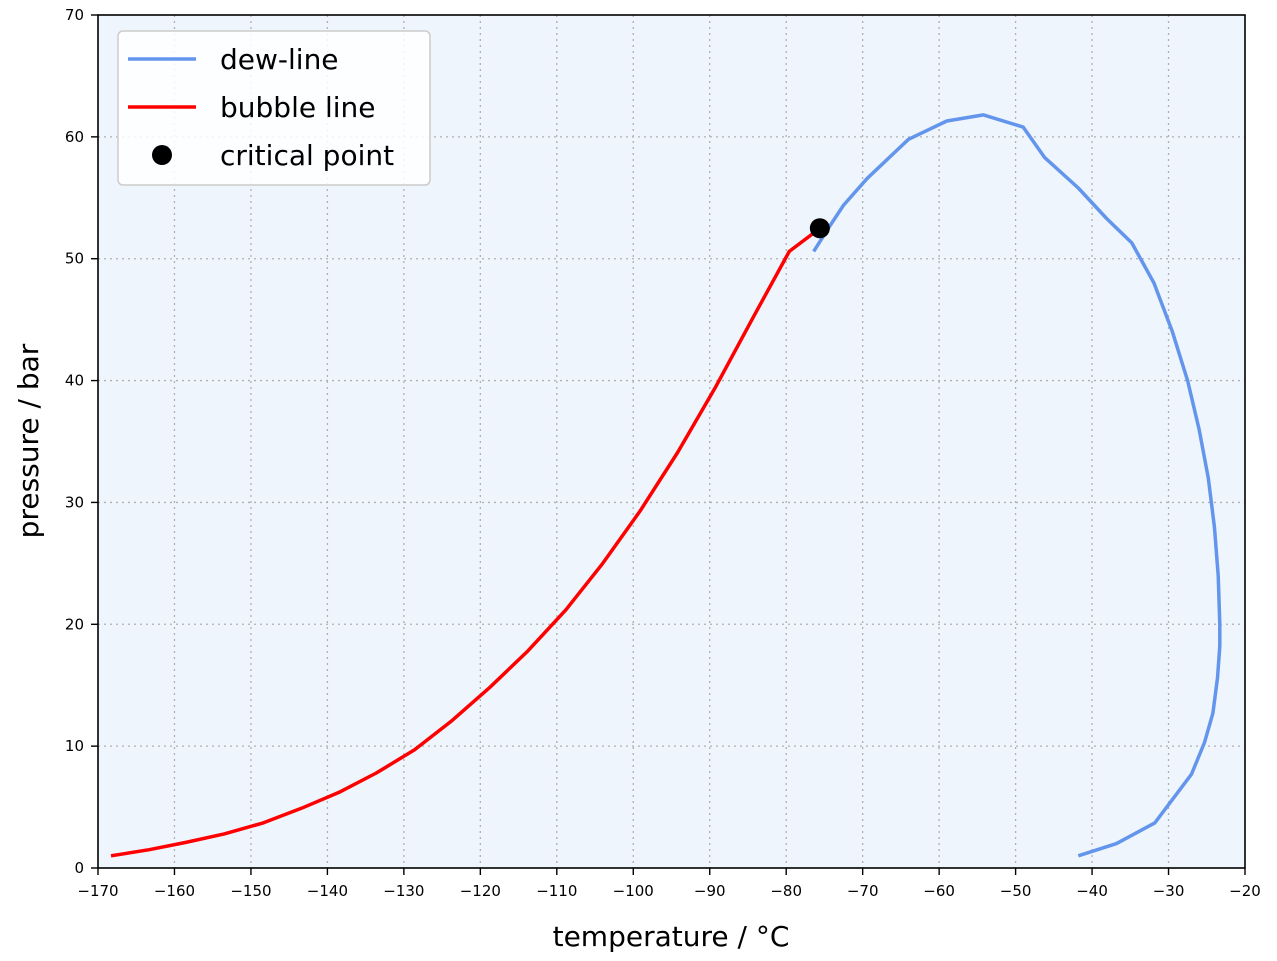  Describe the element at coordinates (1245, 891) in the screenshot. I see `x-tick-label: −20` at that location.